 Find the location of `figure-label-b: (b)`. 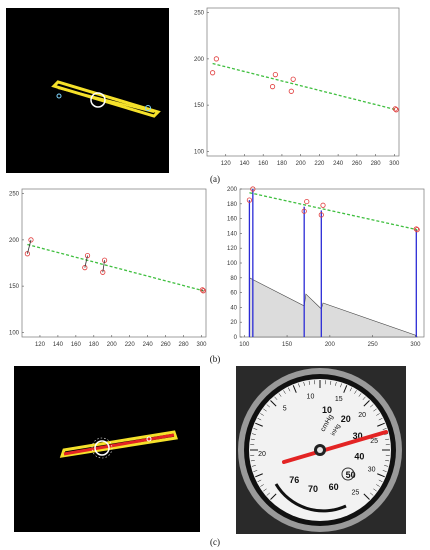

figure-label-b: (b) is located at coordinates (215, 359).